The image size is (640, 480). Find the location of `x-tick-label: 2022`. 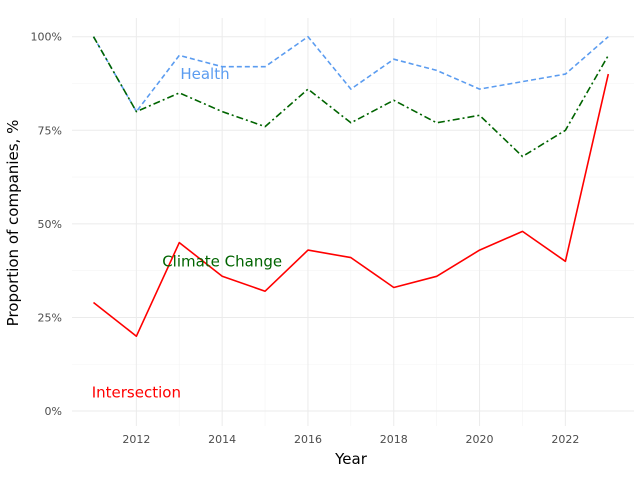

x-tick-label: 2022 is located at coordinates (565, 439).